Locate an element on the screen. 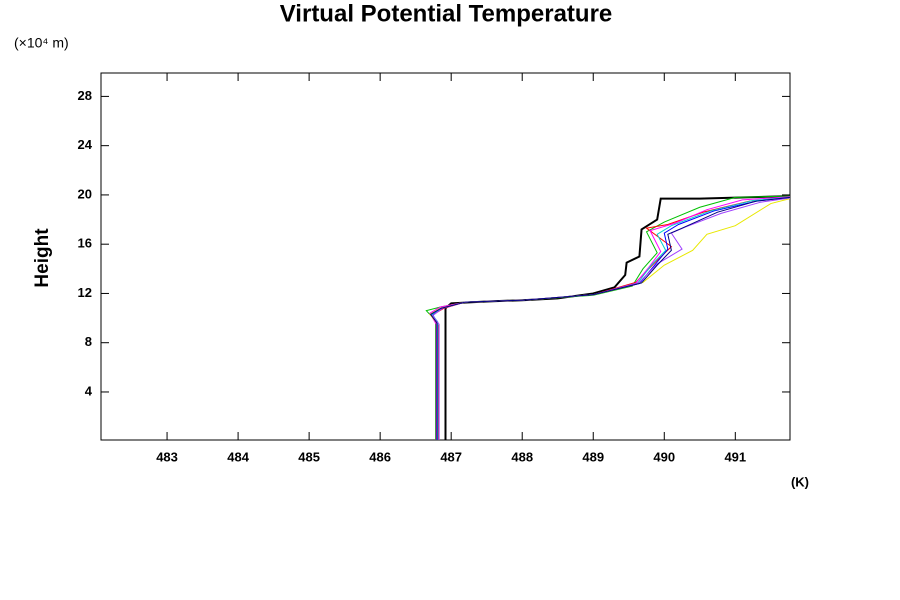 The image size is (900, 600). x-tick-label: 491 is located at coordinates (735, 456).